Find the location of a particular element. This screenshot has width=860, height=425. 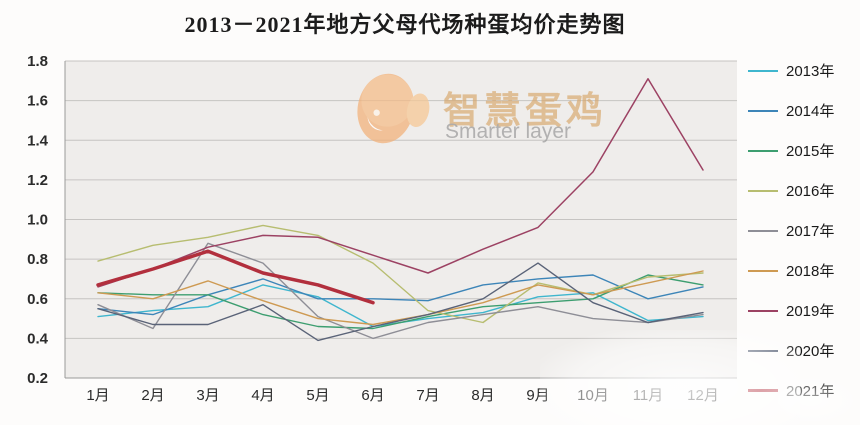

chart-title: 2013－2021年地方父母代场种蛋均价走势图 is located at coordinates (405, 24).